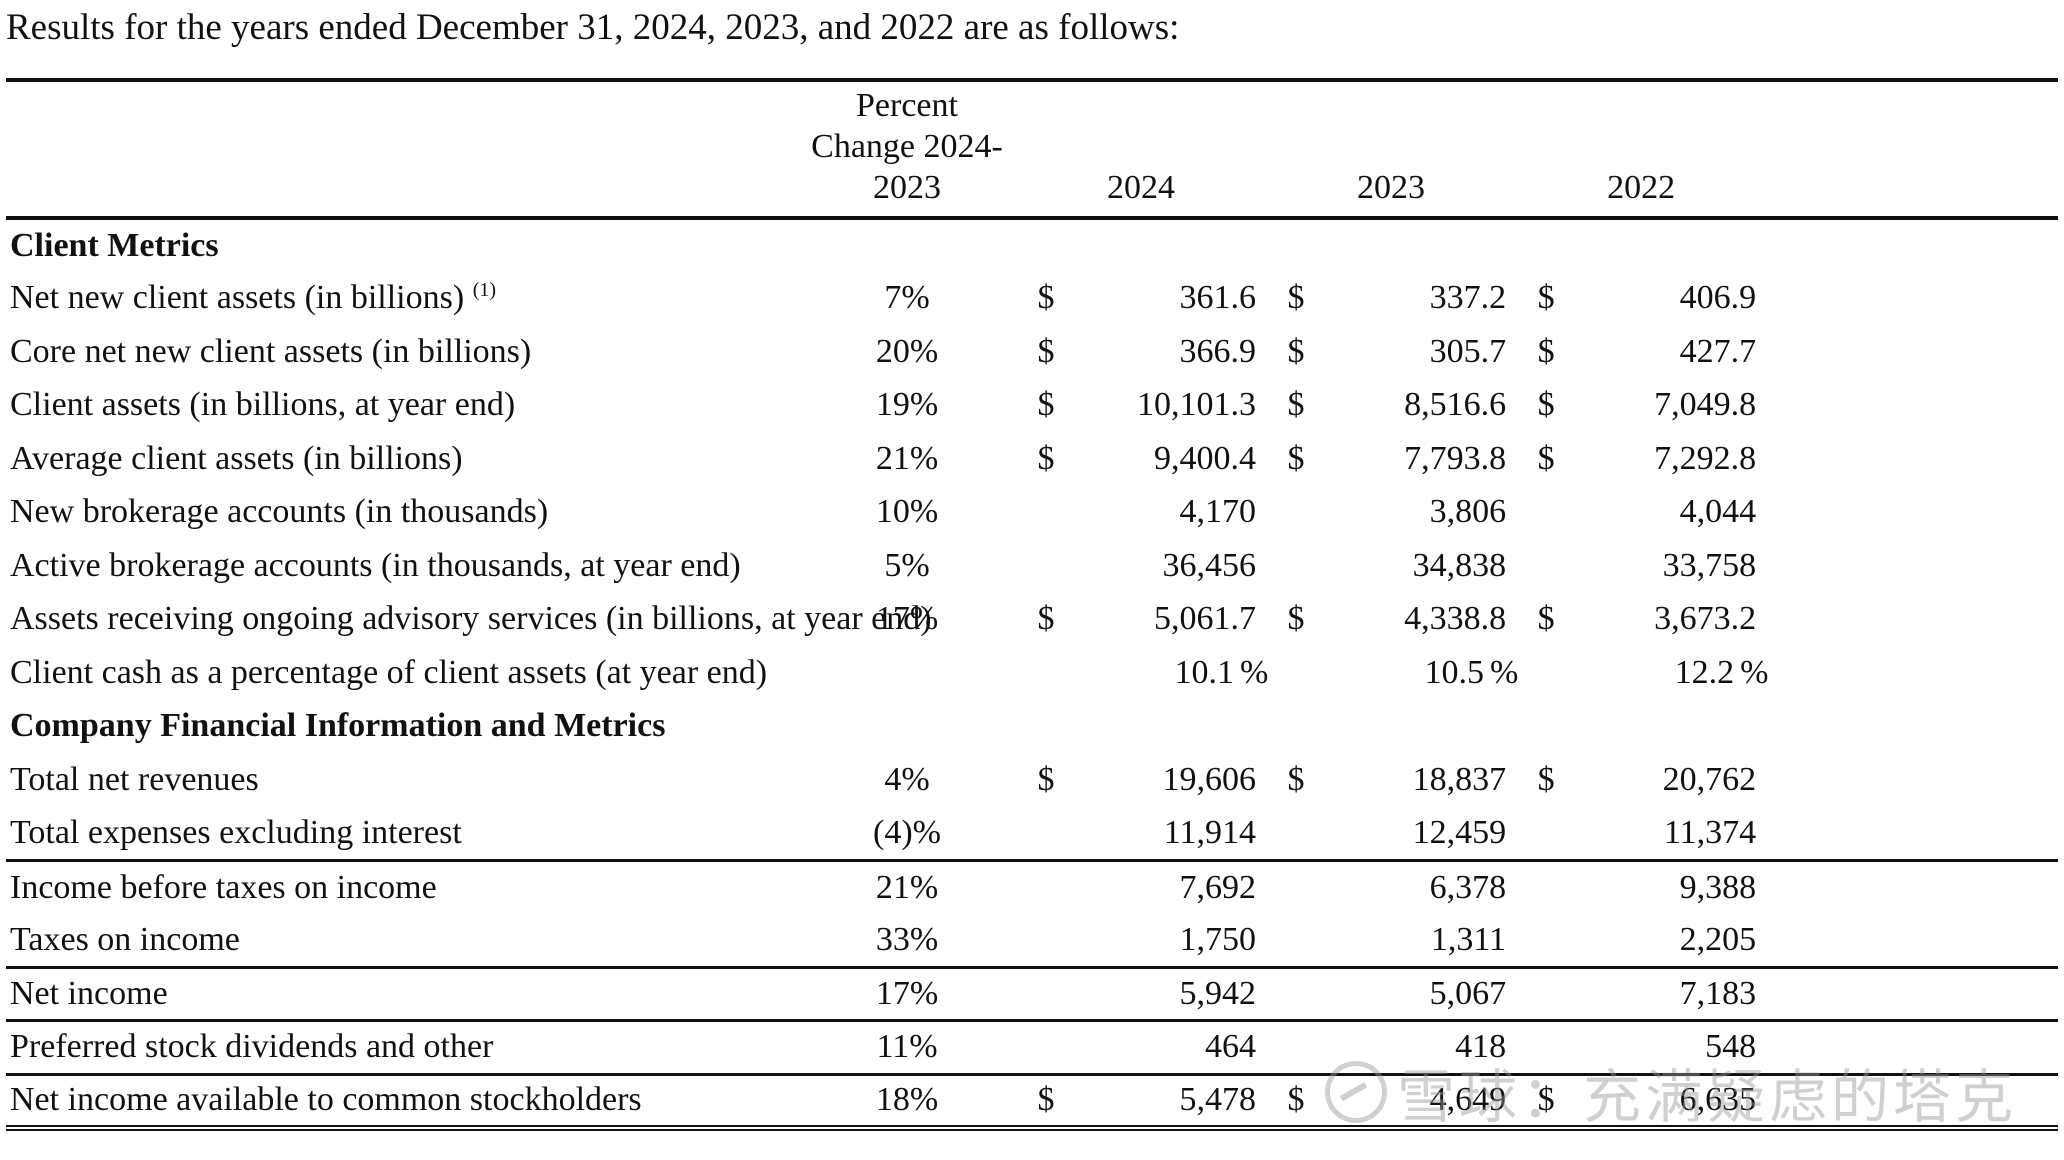 The width and height of the screenshot is (2064, 1160). I want to click on value-2024: 19,606, so click(1209, 779).